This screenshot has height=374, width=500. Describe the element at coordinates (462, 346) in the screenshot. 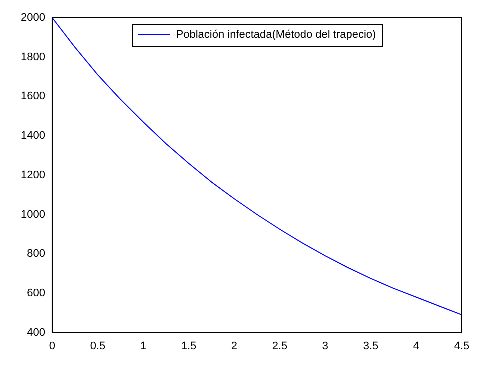

I see `x-tick-label: 4.5` at that location.